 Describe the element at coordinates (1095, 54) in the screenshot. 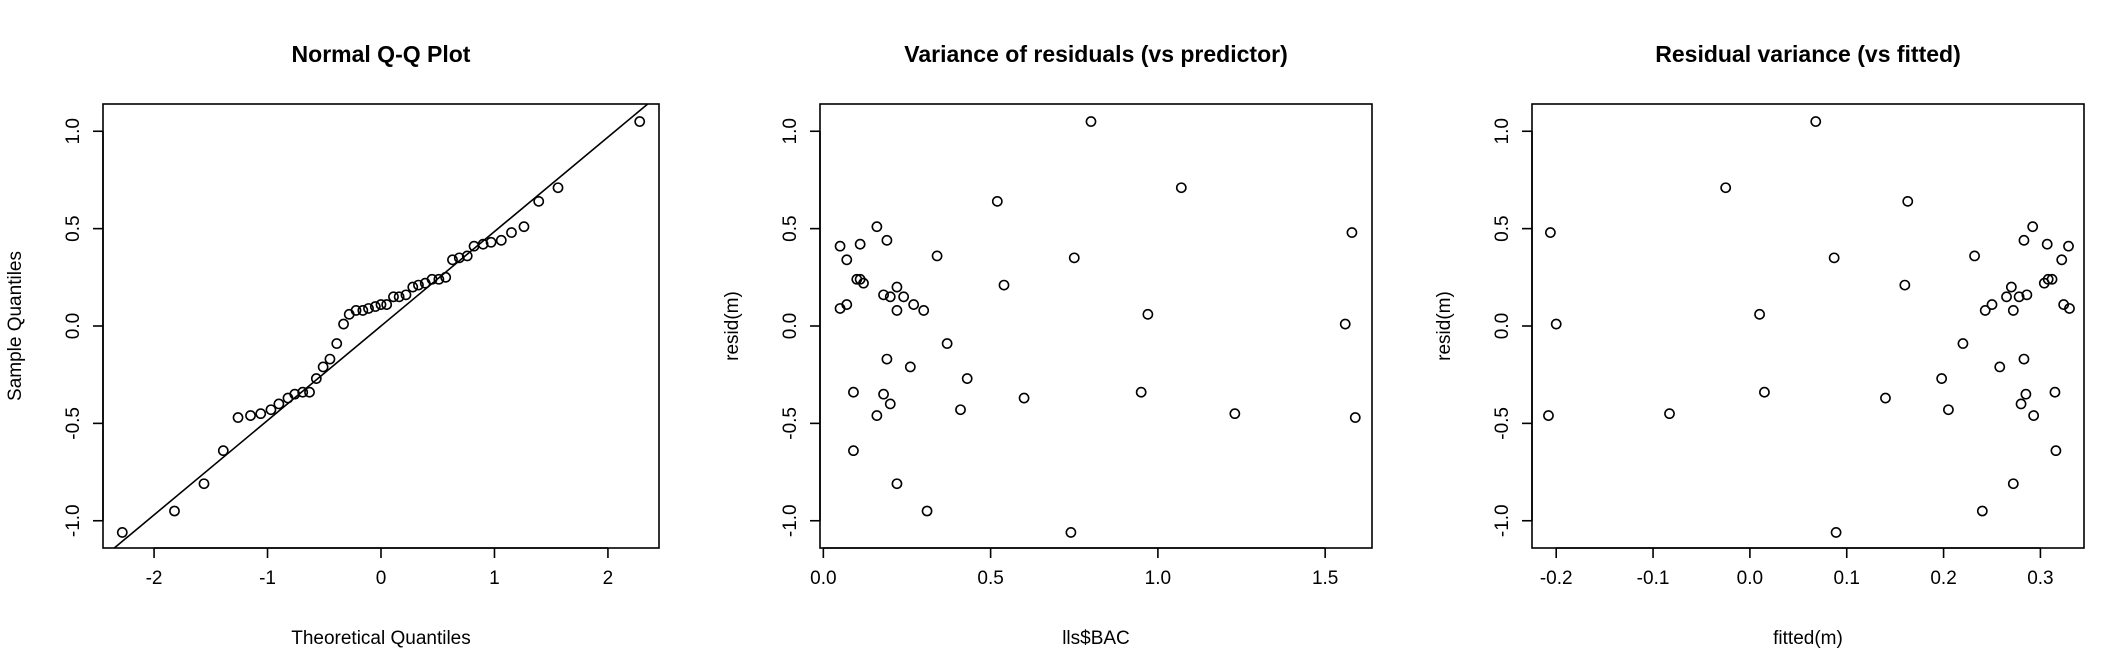

I see `chart-title: Variance of residuals (vs predictor)` at that location.